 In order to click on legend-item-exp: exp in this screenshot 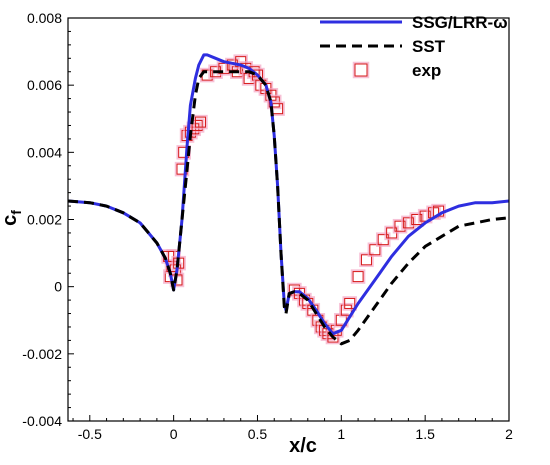, I will do `click(396, 70)`.